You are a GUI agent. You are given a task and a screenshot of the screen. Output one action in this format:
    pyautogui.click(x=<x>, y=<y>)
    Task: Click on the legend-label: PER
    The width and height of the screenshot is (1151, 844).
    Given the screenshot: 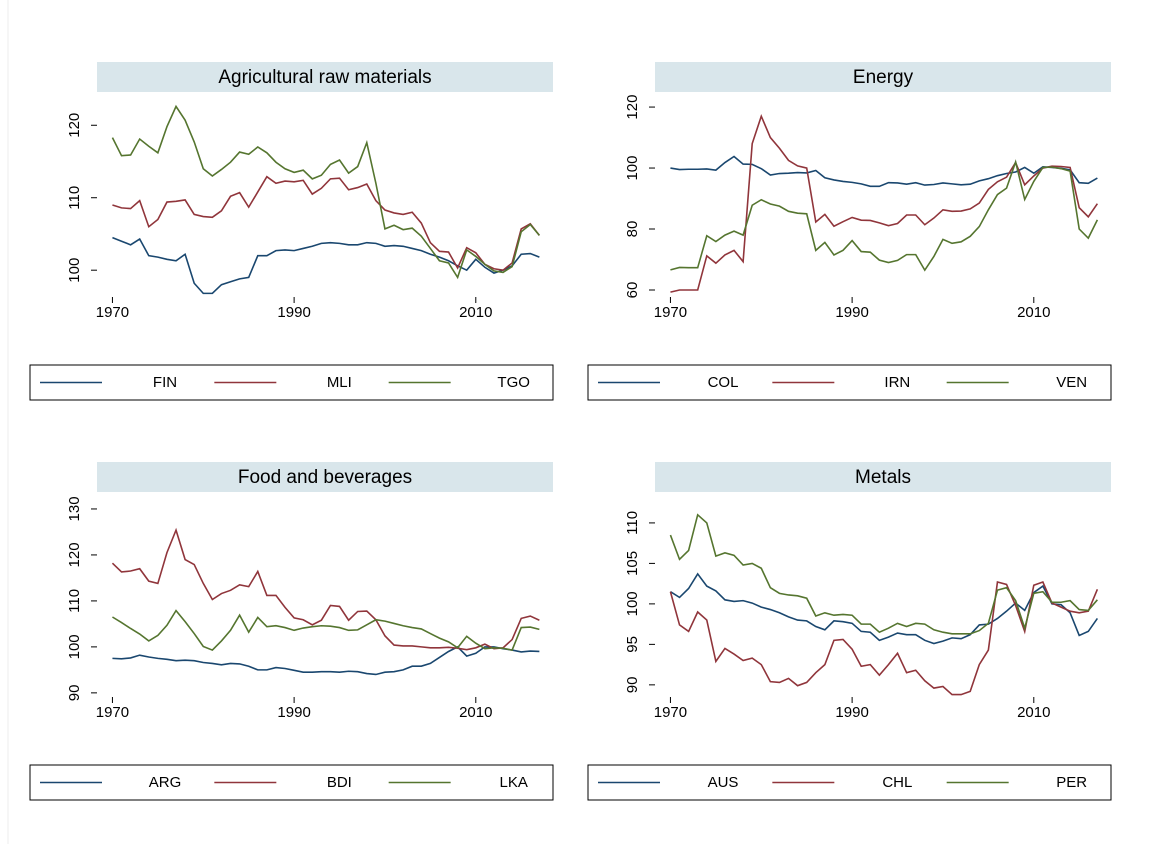 What is the action you would take?
    pyautogui.click(x=1071, y=782)
    